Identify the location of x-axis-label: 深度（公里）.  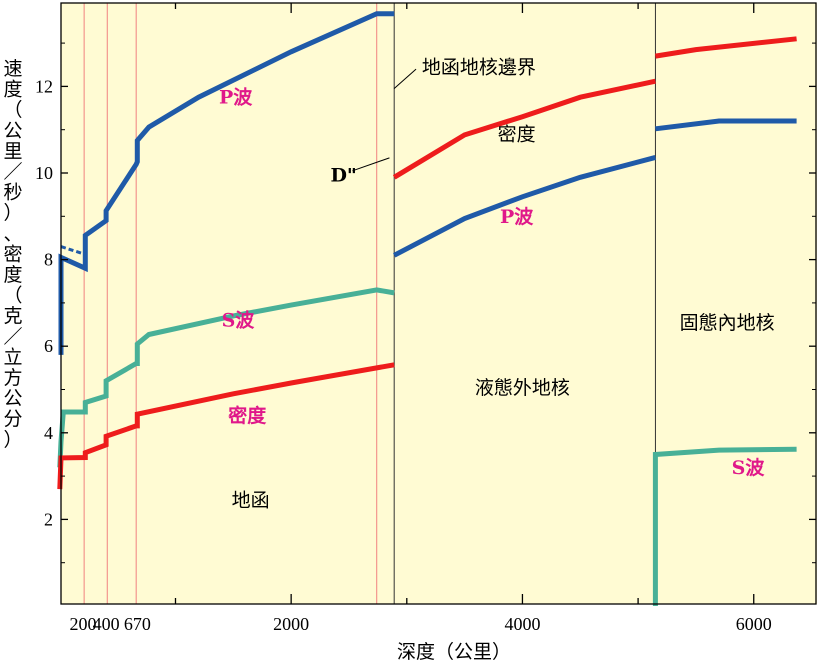
(454, 652).